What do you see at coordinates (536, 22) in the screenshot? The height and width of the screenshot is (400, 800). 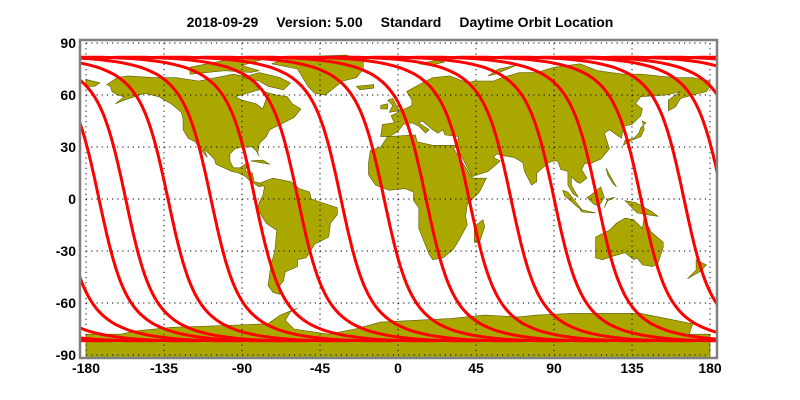 I see `title-subtitle: Daytime Orbit Location` at bounding box center [536, 22].